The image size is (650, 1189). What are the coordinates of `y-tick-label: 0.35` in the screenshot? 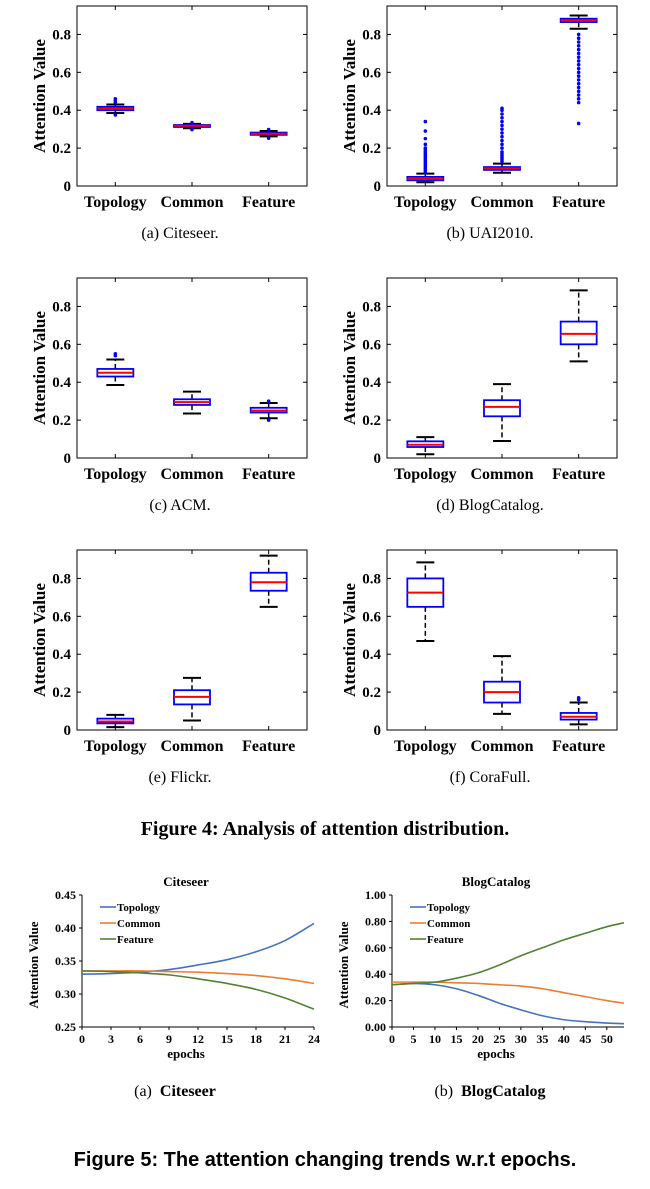 It's located at (65, 961).